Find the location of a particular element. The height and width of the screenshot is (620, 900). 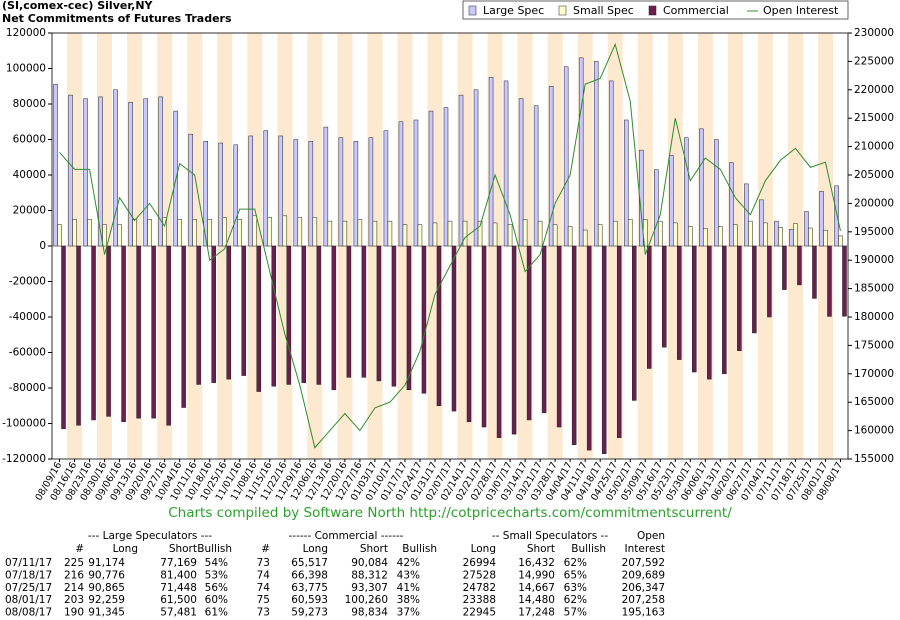

table-cell: 65% is located at coordinates (575, 575).